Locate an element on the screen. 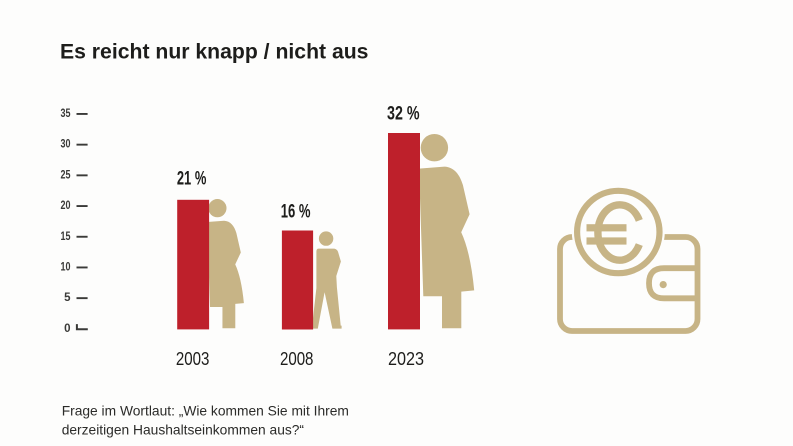 Image resolution: width=793 pixels, height=446 pixels. svg-text: 30 is located at coordinates (66, 144).